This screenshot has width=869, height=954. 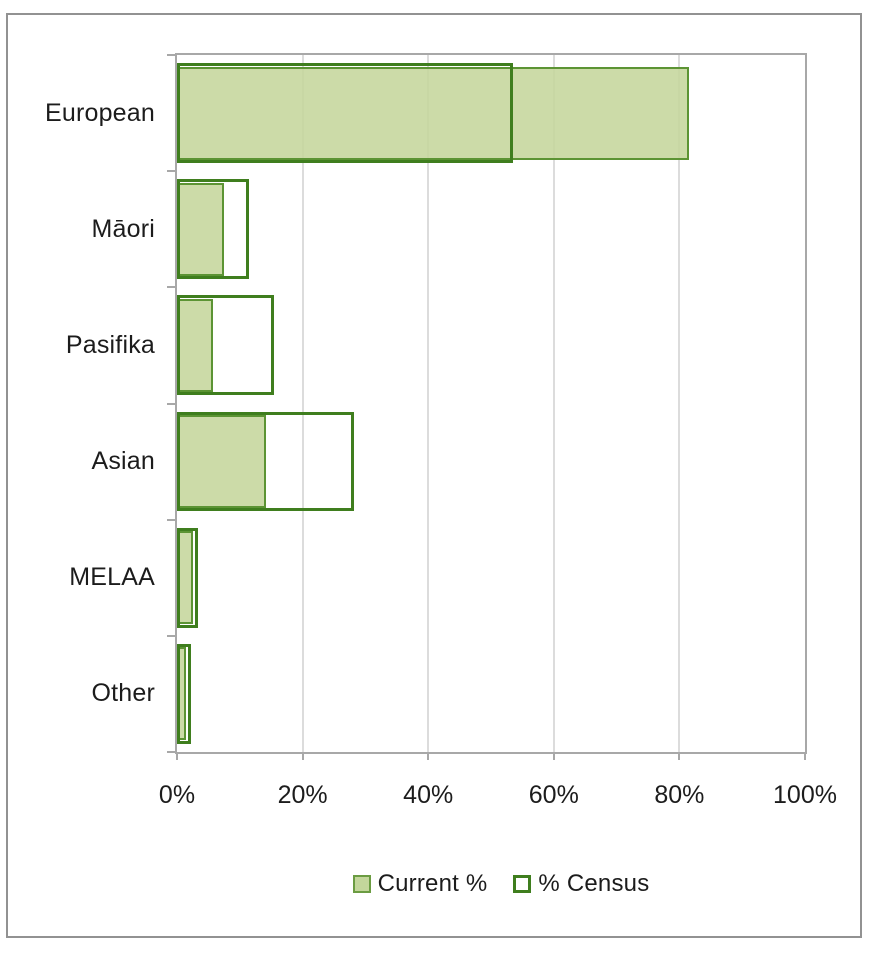 What do you see at coordinates (498, 796) in the screenshot?
I see `value-axis-labels: 0% 20% 40% 60% 80% 100%` at bounding box center [498, 796].